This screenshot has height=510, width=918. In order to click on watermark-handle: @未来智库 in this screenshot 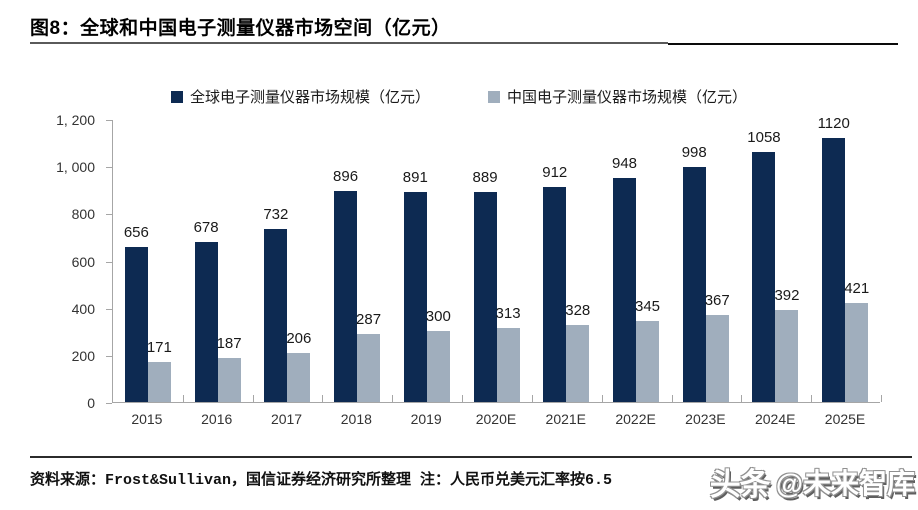, I will do `click(845, 483)`.